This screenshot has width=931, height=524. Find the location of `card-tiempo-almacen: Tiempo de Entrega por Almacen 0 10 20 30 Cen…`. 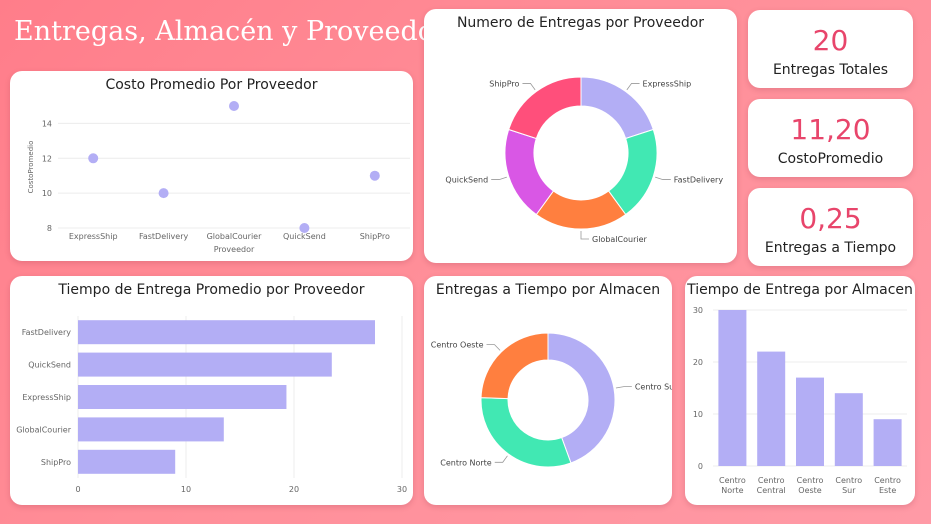

card-tiempo-almacen: Tiempo de Entrega por Almacen 0 10 20 30 Cen… is located at coordinates (800, 390).